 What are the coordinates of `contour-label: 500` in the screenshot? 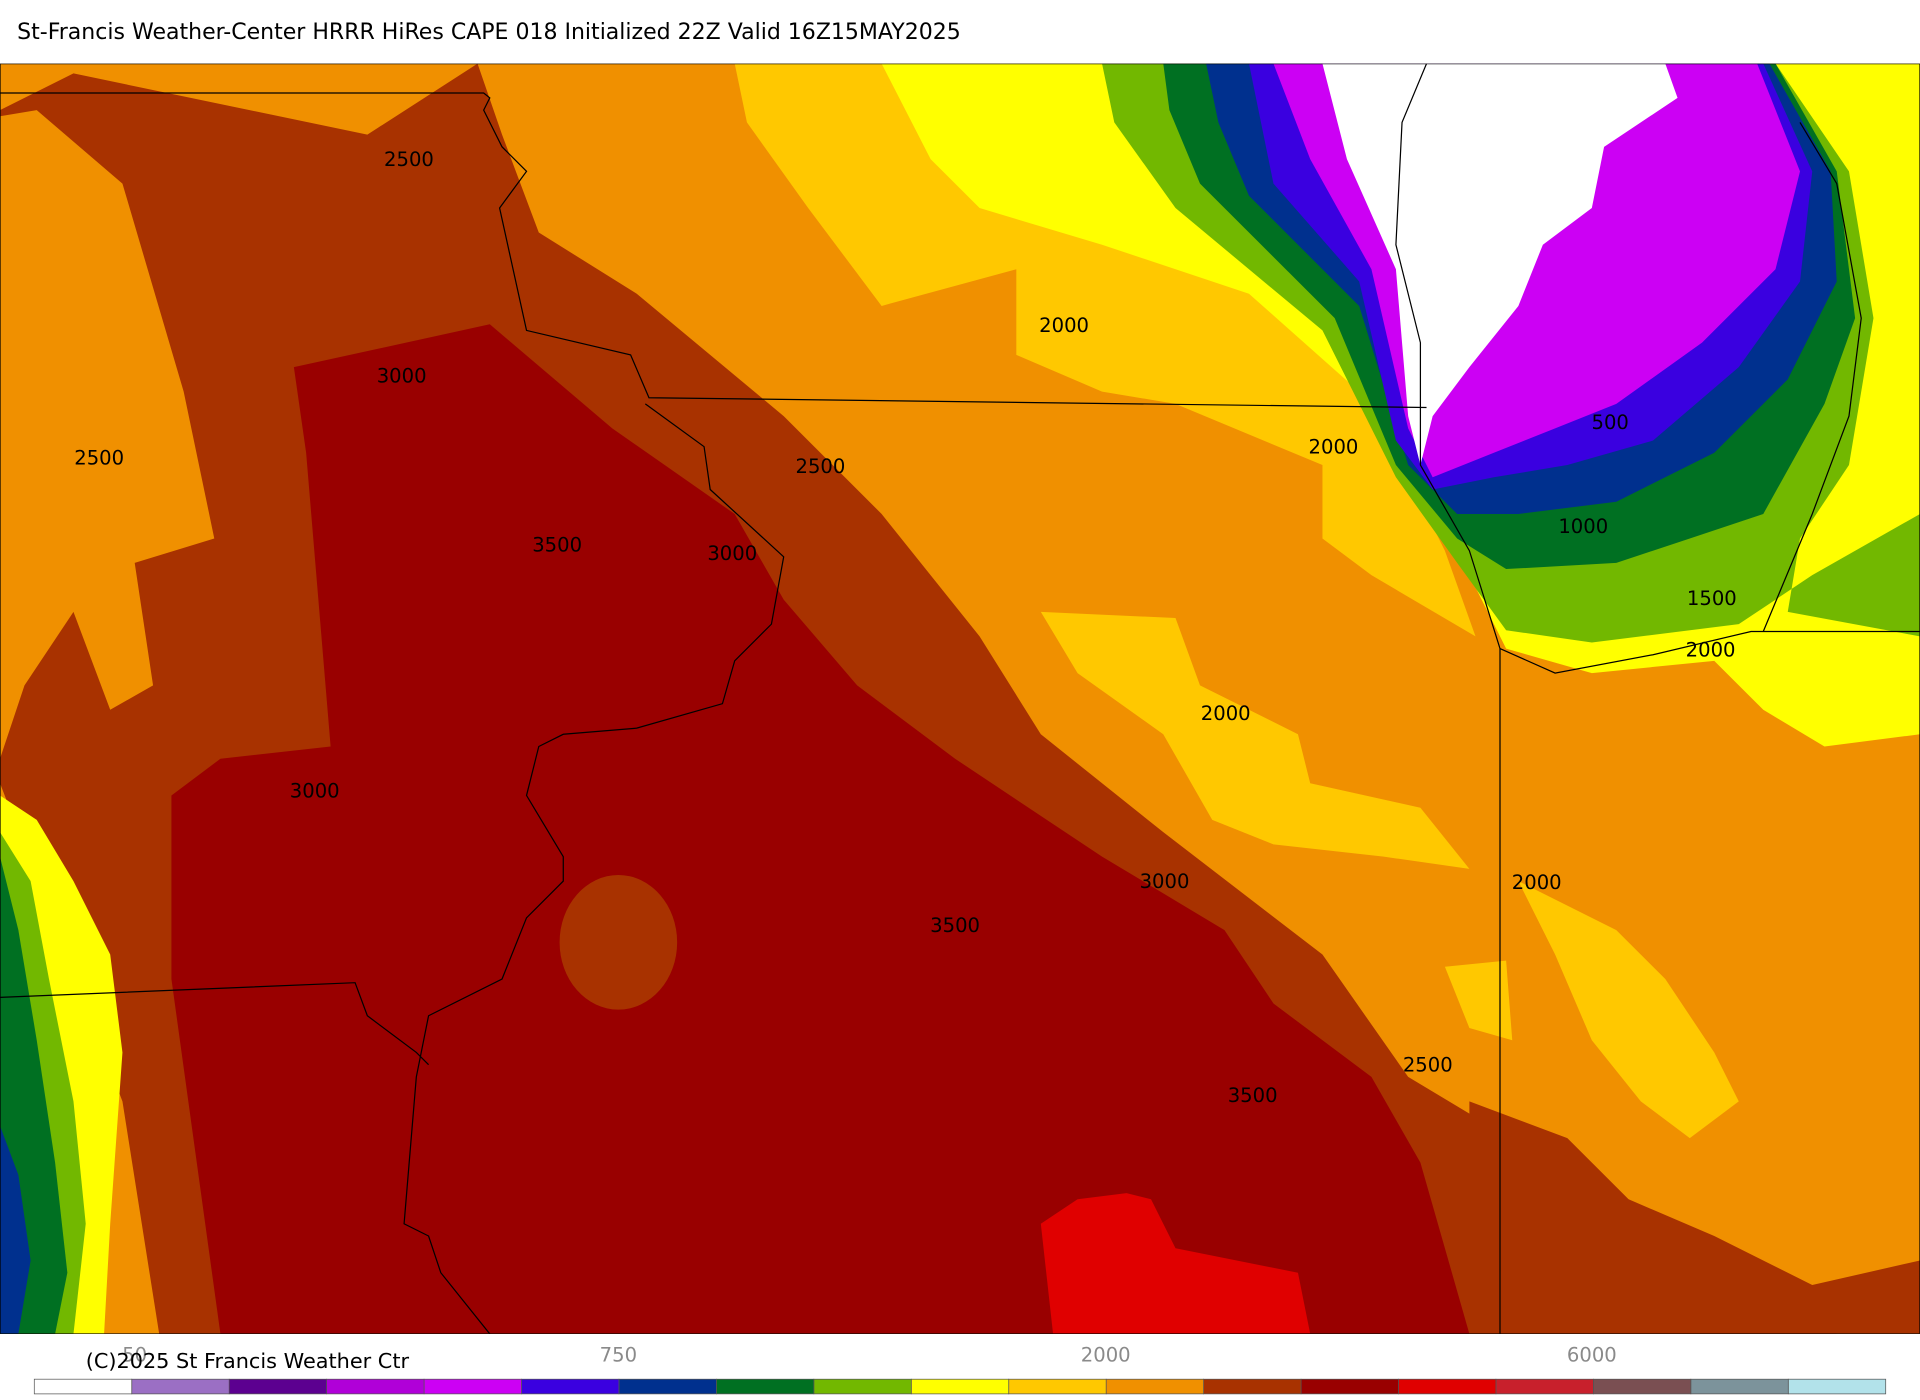 It's located at (1610, 422).